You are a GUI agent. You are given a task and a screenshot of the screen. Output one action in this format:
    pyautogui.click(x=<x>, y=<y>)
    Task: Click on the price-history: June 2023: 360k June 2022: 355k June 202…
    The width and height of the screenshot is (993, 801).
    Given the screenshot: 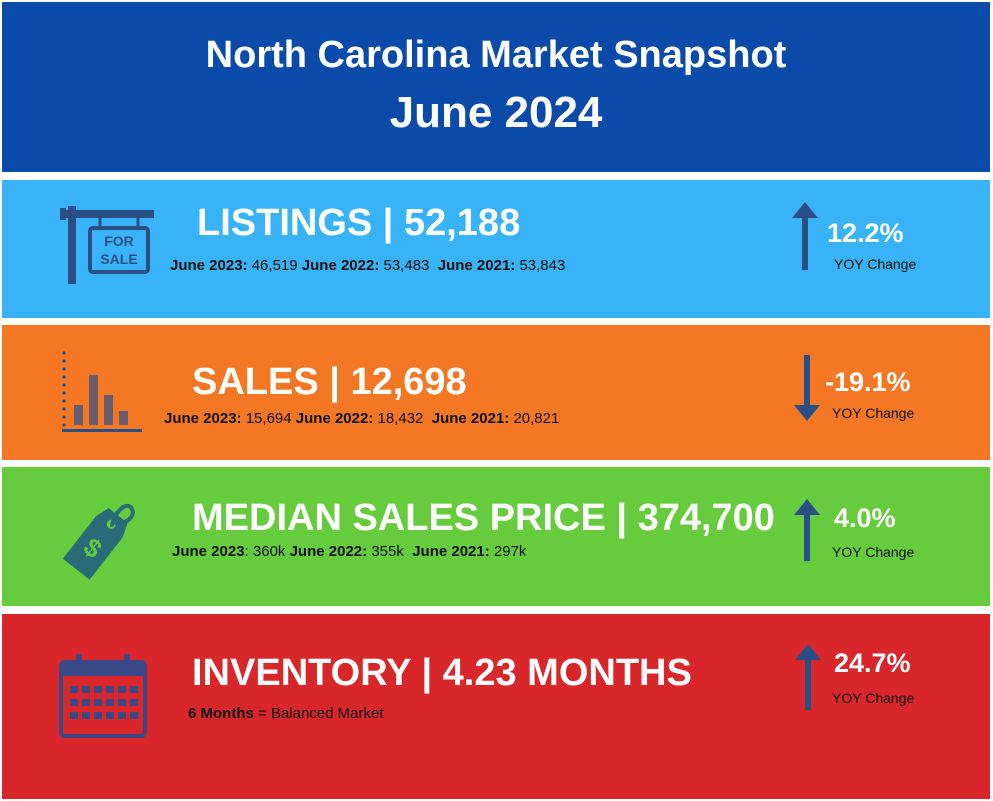 What is the action you would take?
    pyautogui.click(x=349, y=551)
    